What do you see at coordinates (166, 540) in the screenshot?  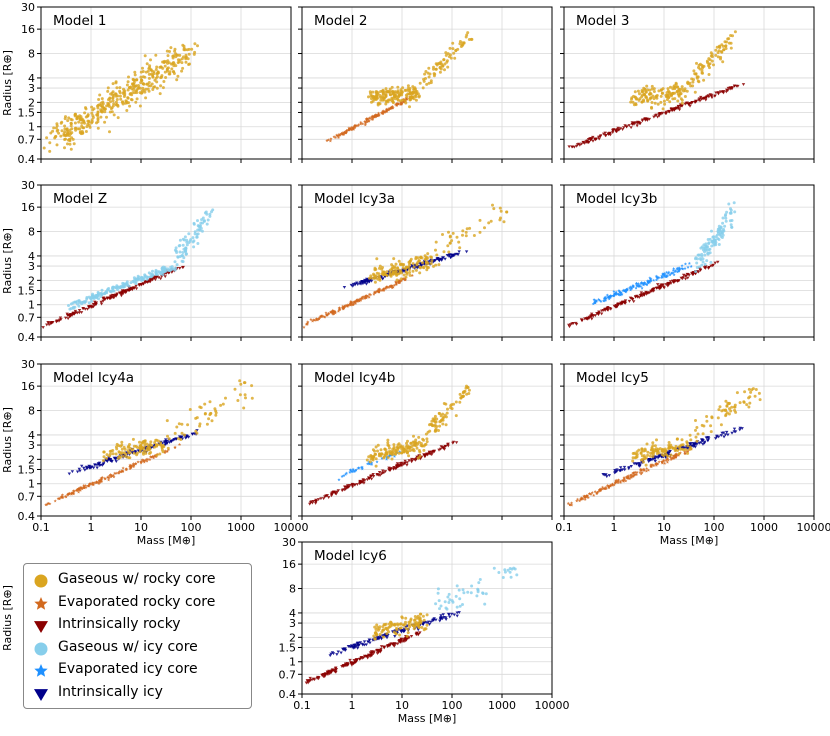 I see `x-axis-label: Mass [M⊕]` at bounding box center [166, 540].